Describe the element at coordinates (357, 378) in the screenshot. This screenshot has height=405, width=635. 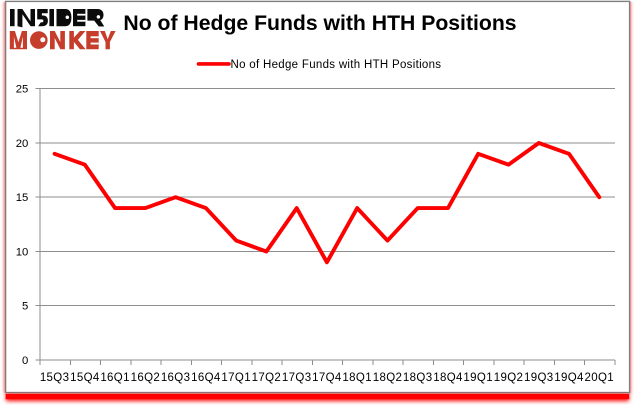
I see `svg-text: 18Q1` at that location.